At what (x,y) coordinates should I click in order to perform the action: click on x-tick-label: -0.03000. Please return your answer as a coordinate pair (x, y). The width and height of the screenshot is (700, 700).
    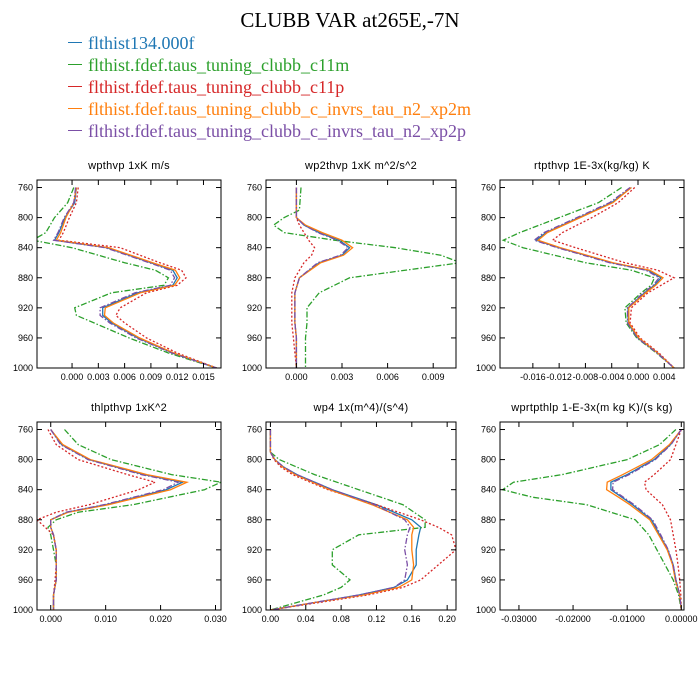
    Looking at the image, I should click on (519, 619).